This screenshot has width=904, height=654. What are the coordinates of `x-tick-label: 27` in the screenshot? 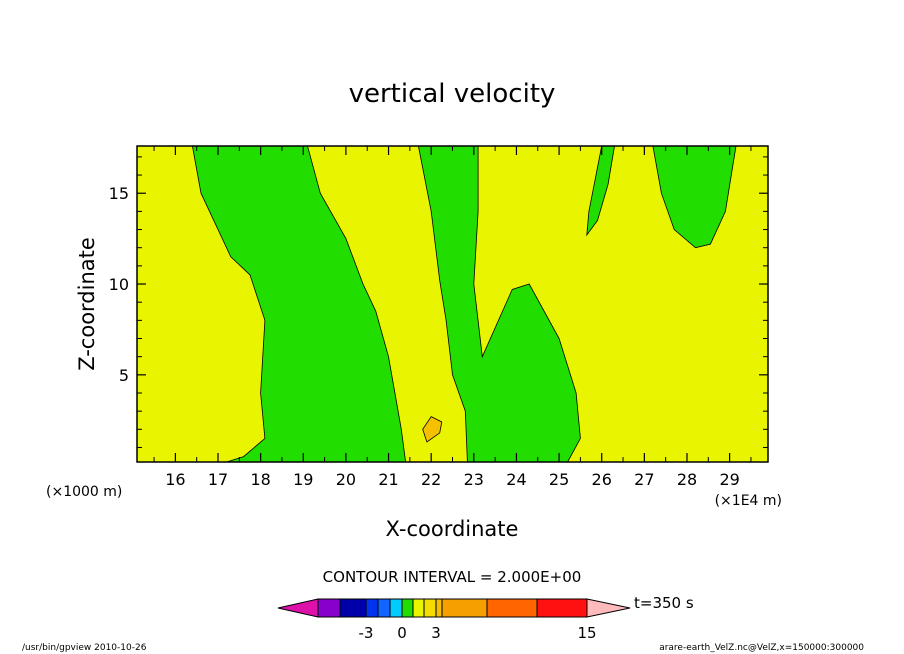 It's located at (644, 479).